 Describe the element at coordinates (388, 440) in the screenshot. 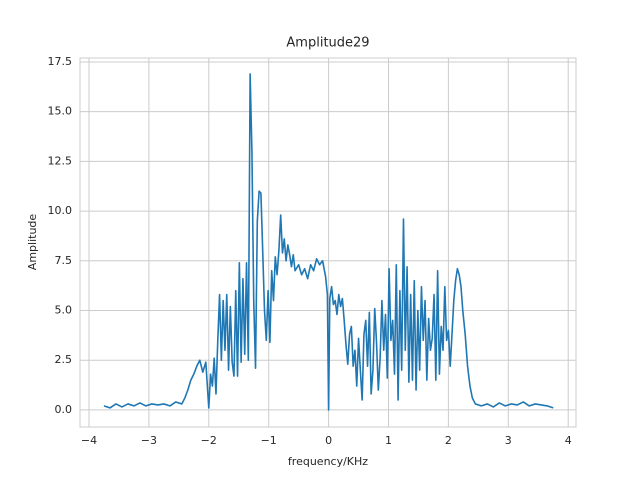

I see `x-tick-label: 1` at that location.